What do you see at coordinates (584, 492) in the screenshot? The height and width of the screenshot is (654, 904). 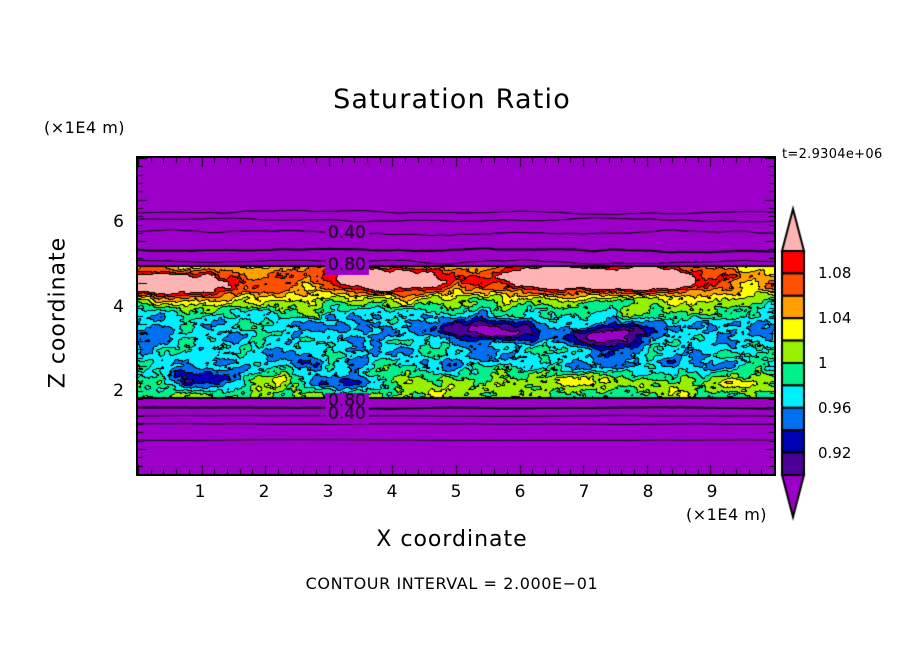 I see `x-tick-label: 7` at bounding box center [584, 492].